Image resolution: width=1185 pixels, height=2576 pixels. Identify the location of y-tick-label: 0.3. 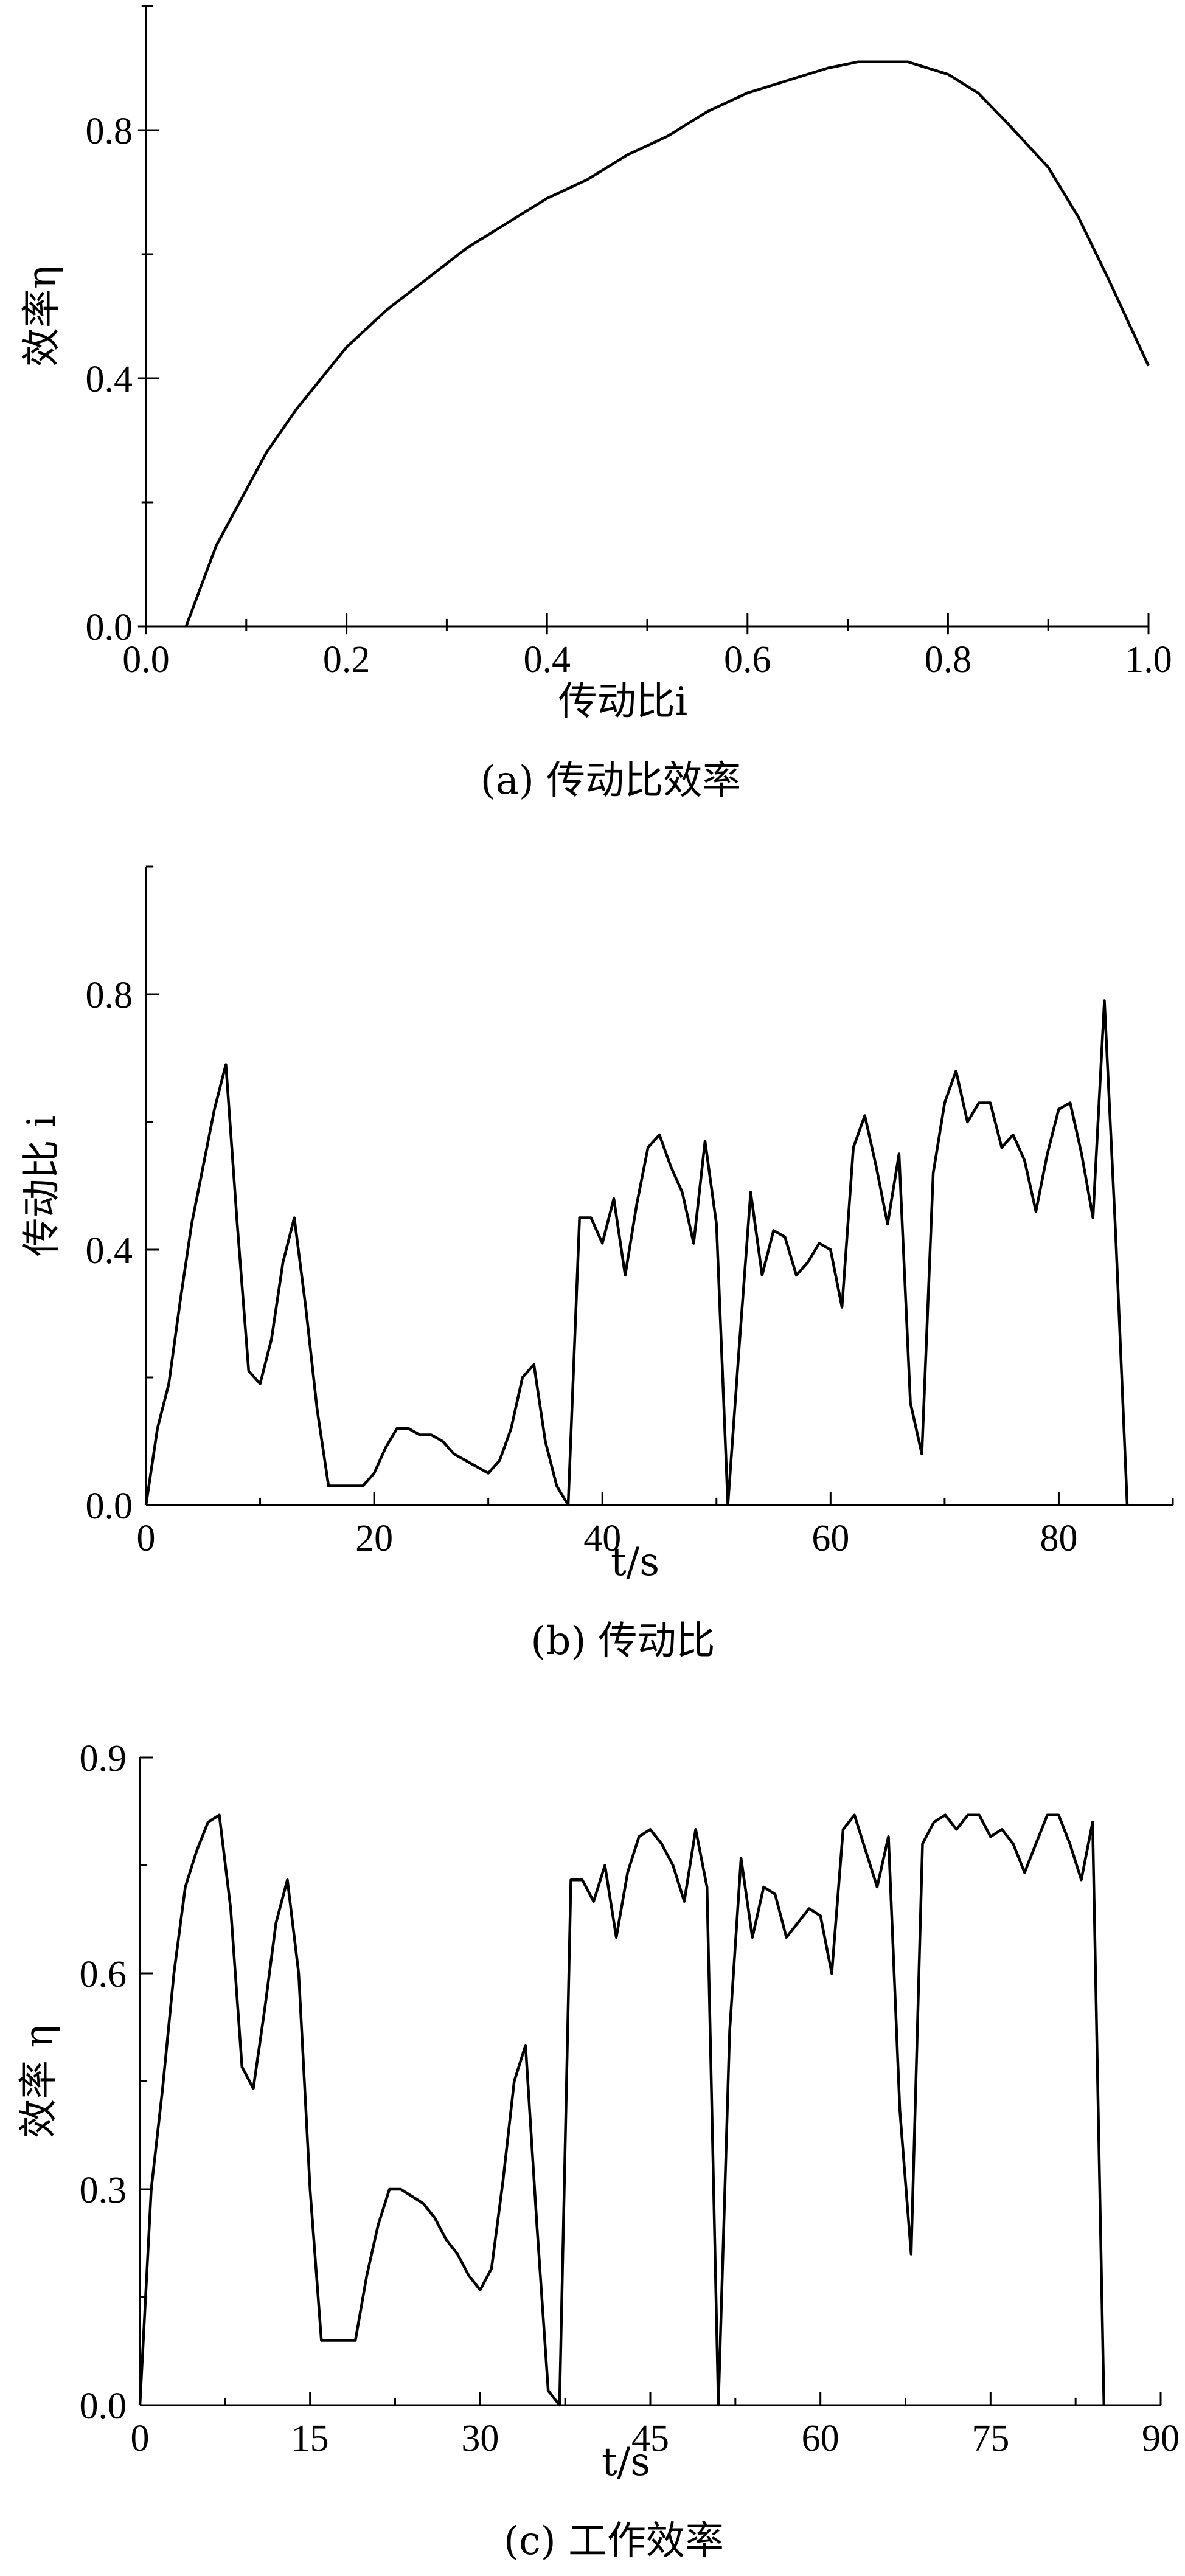
(103, 2190).